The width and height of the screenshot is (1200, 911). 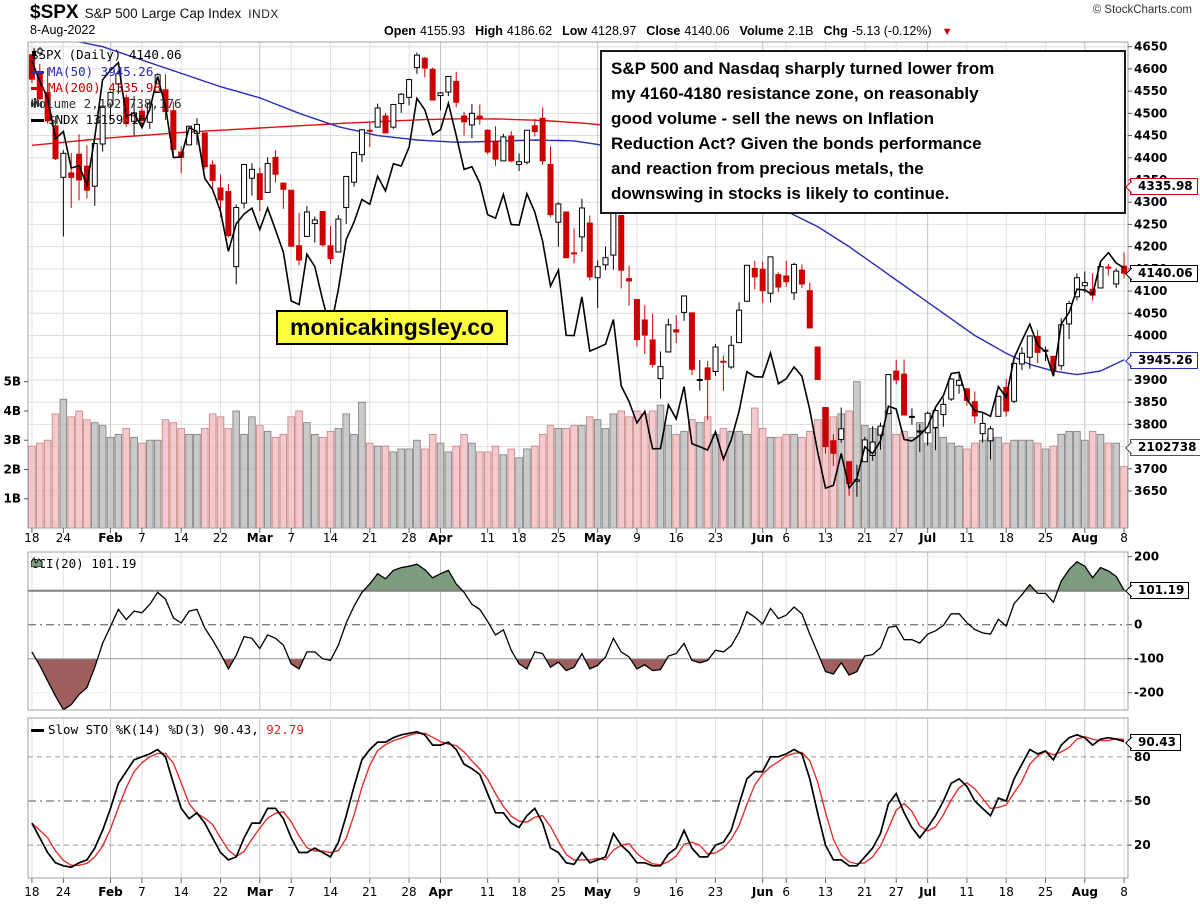 I want to click on legend-ma200-row: MA(200) 4335.98, so click(x=96, y=88).